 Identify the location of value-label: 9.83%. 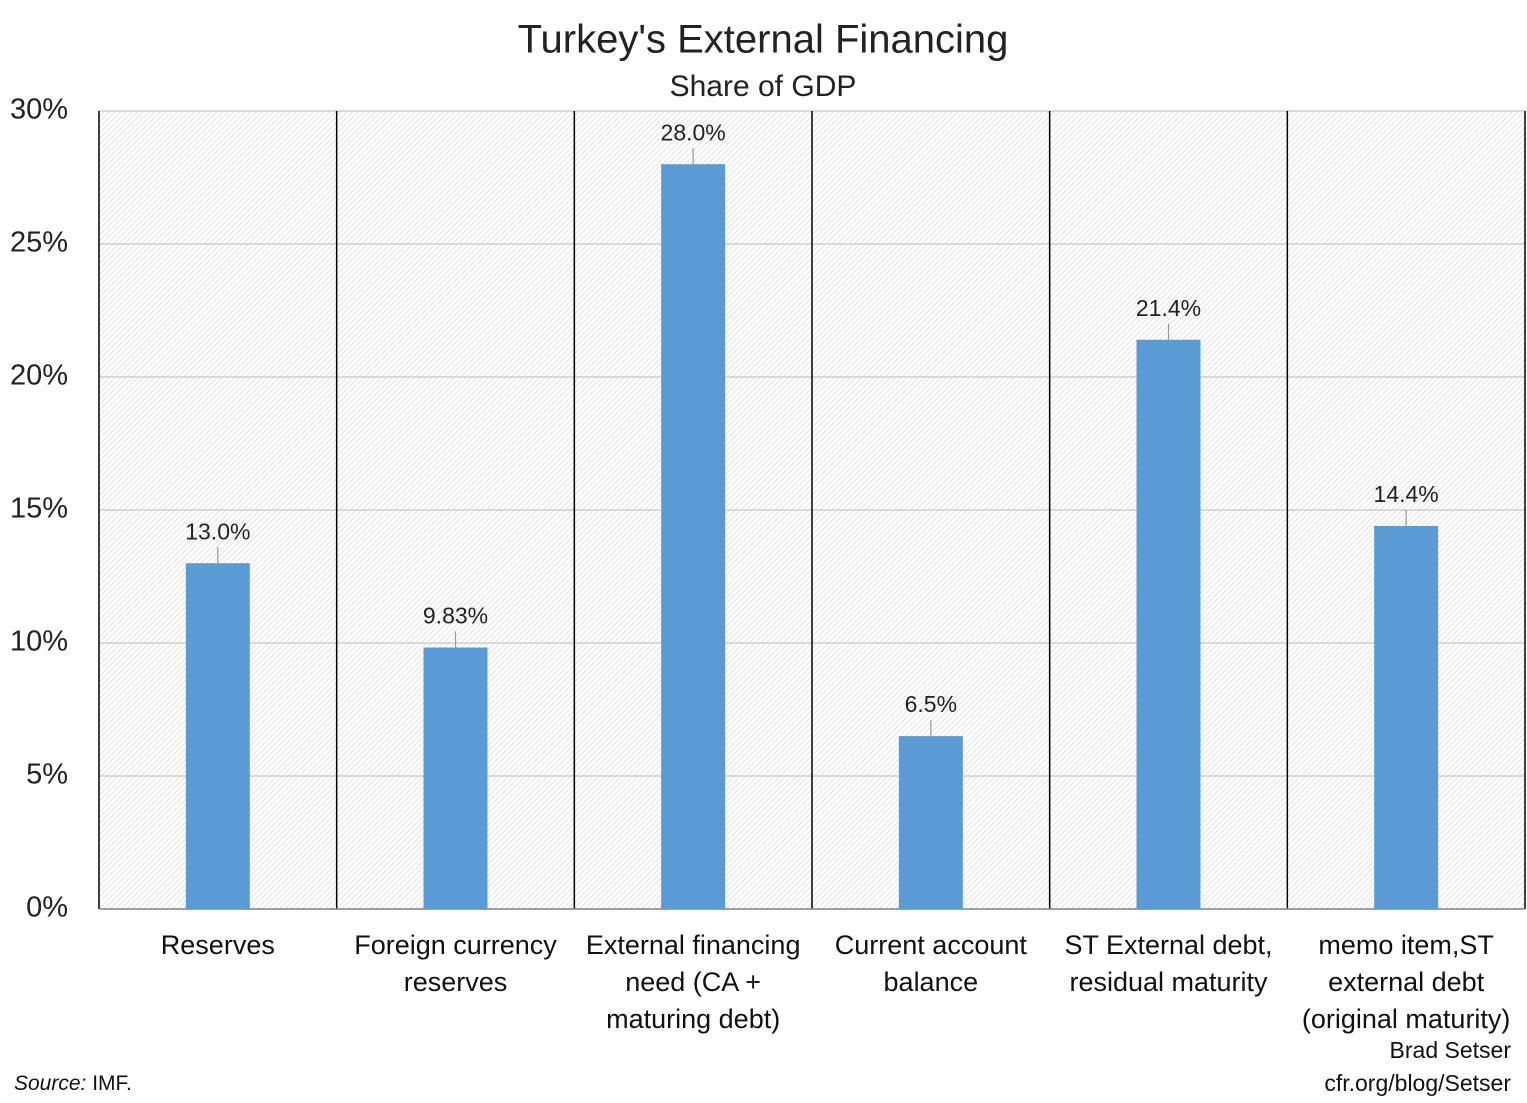
(455, 616).